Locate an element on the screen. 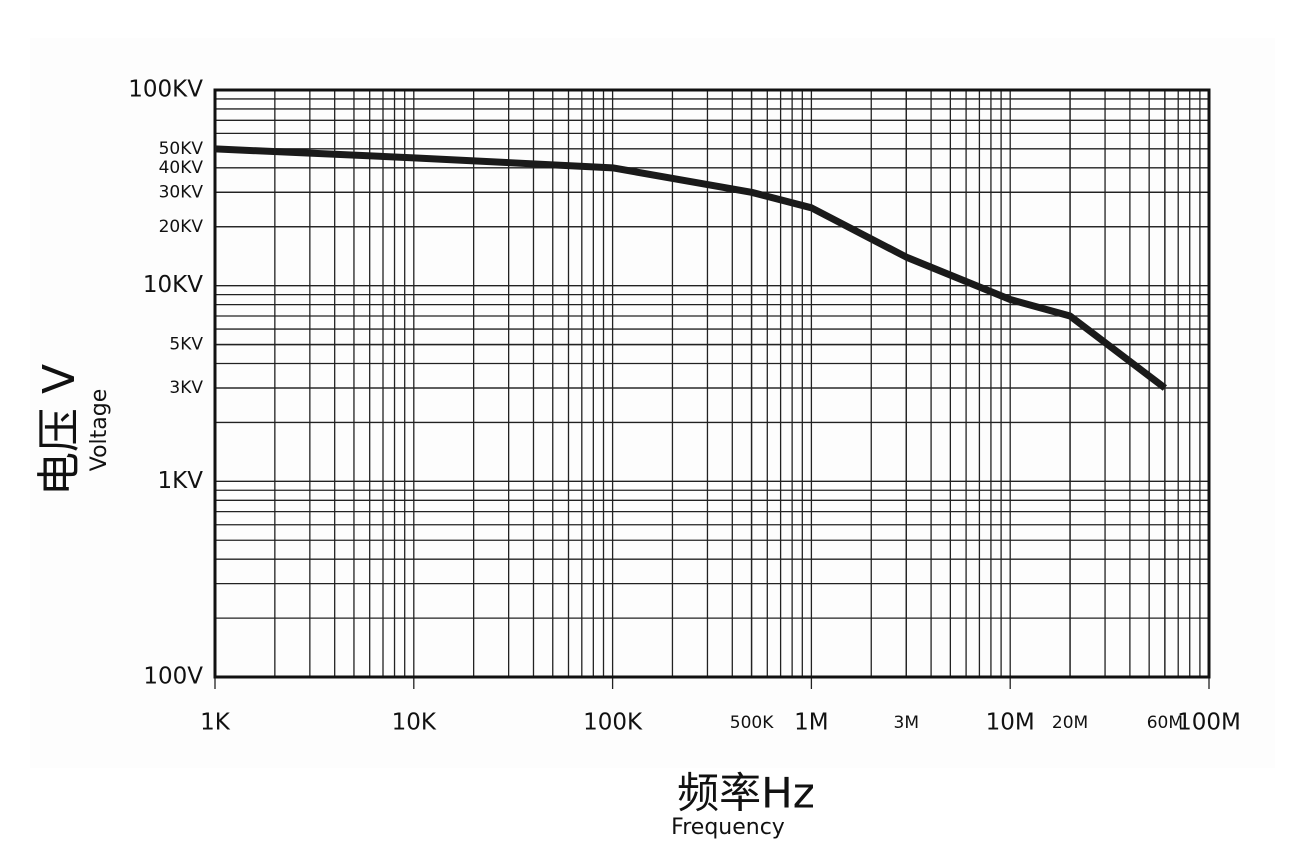  y-tick-label: 100KV is located at coordinates (165, 90).